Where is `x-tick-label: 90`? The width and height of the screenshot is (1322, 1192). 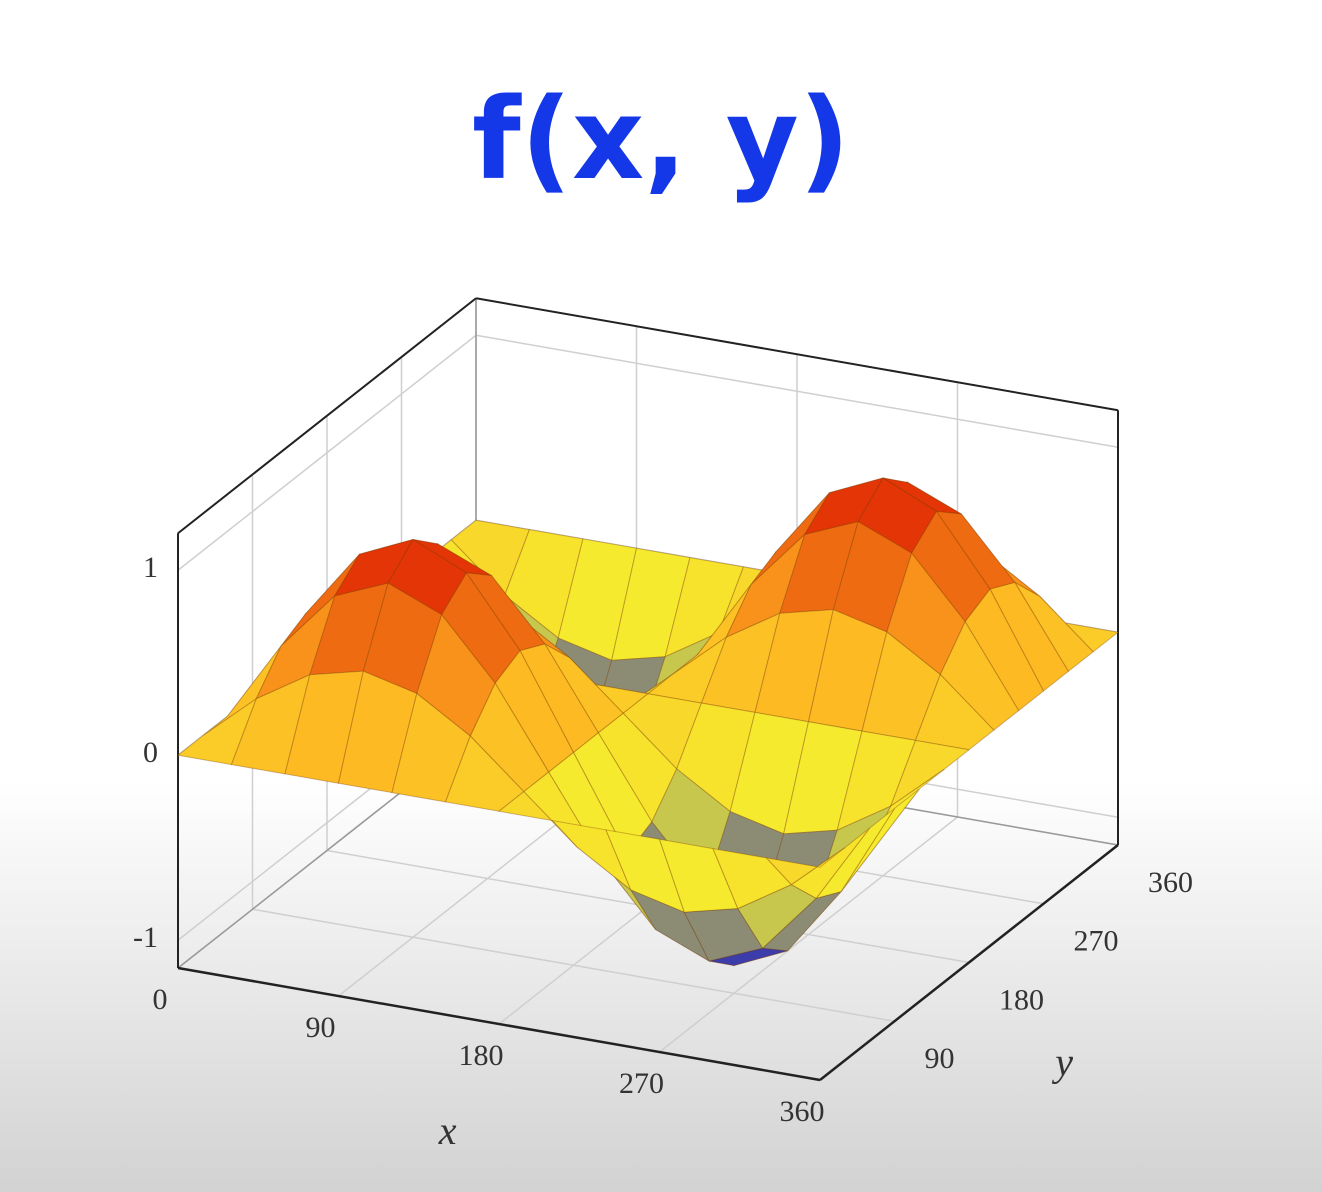
x-tick-label: 90 is located at coordinates (321, 1027).